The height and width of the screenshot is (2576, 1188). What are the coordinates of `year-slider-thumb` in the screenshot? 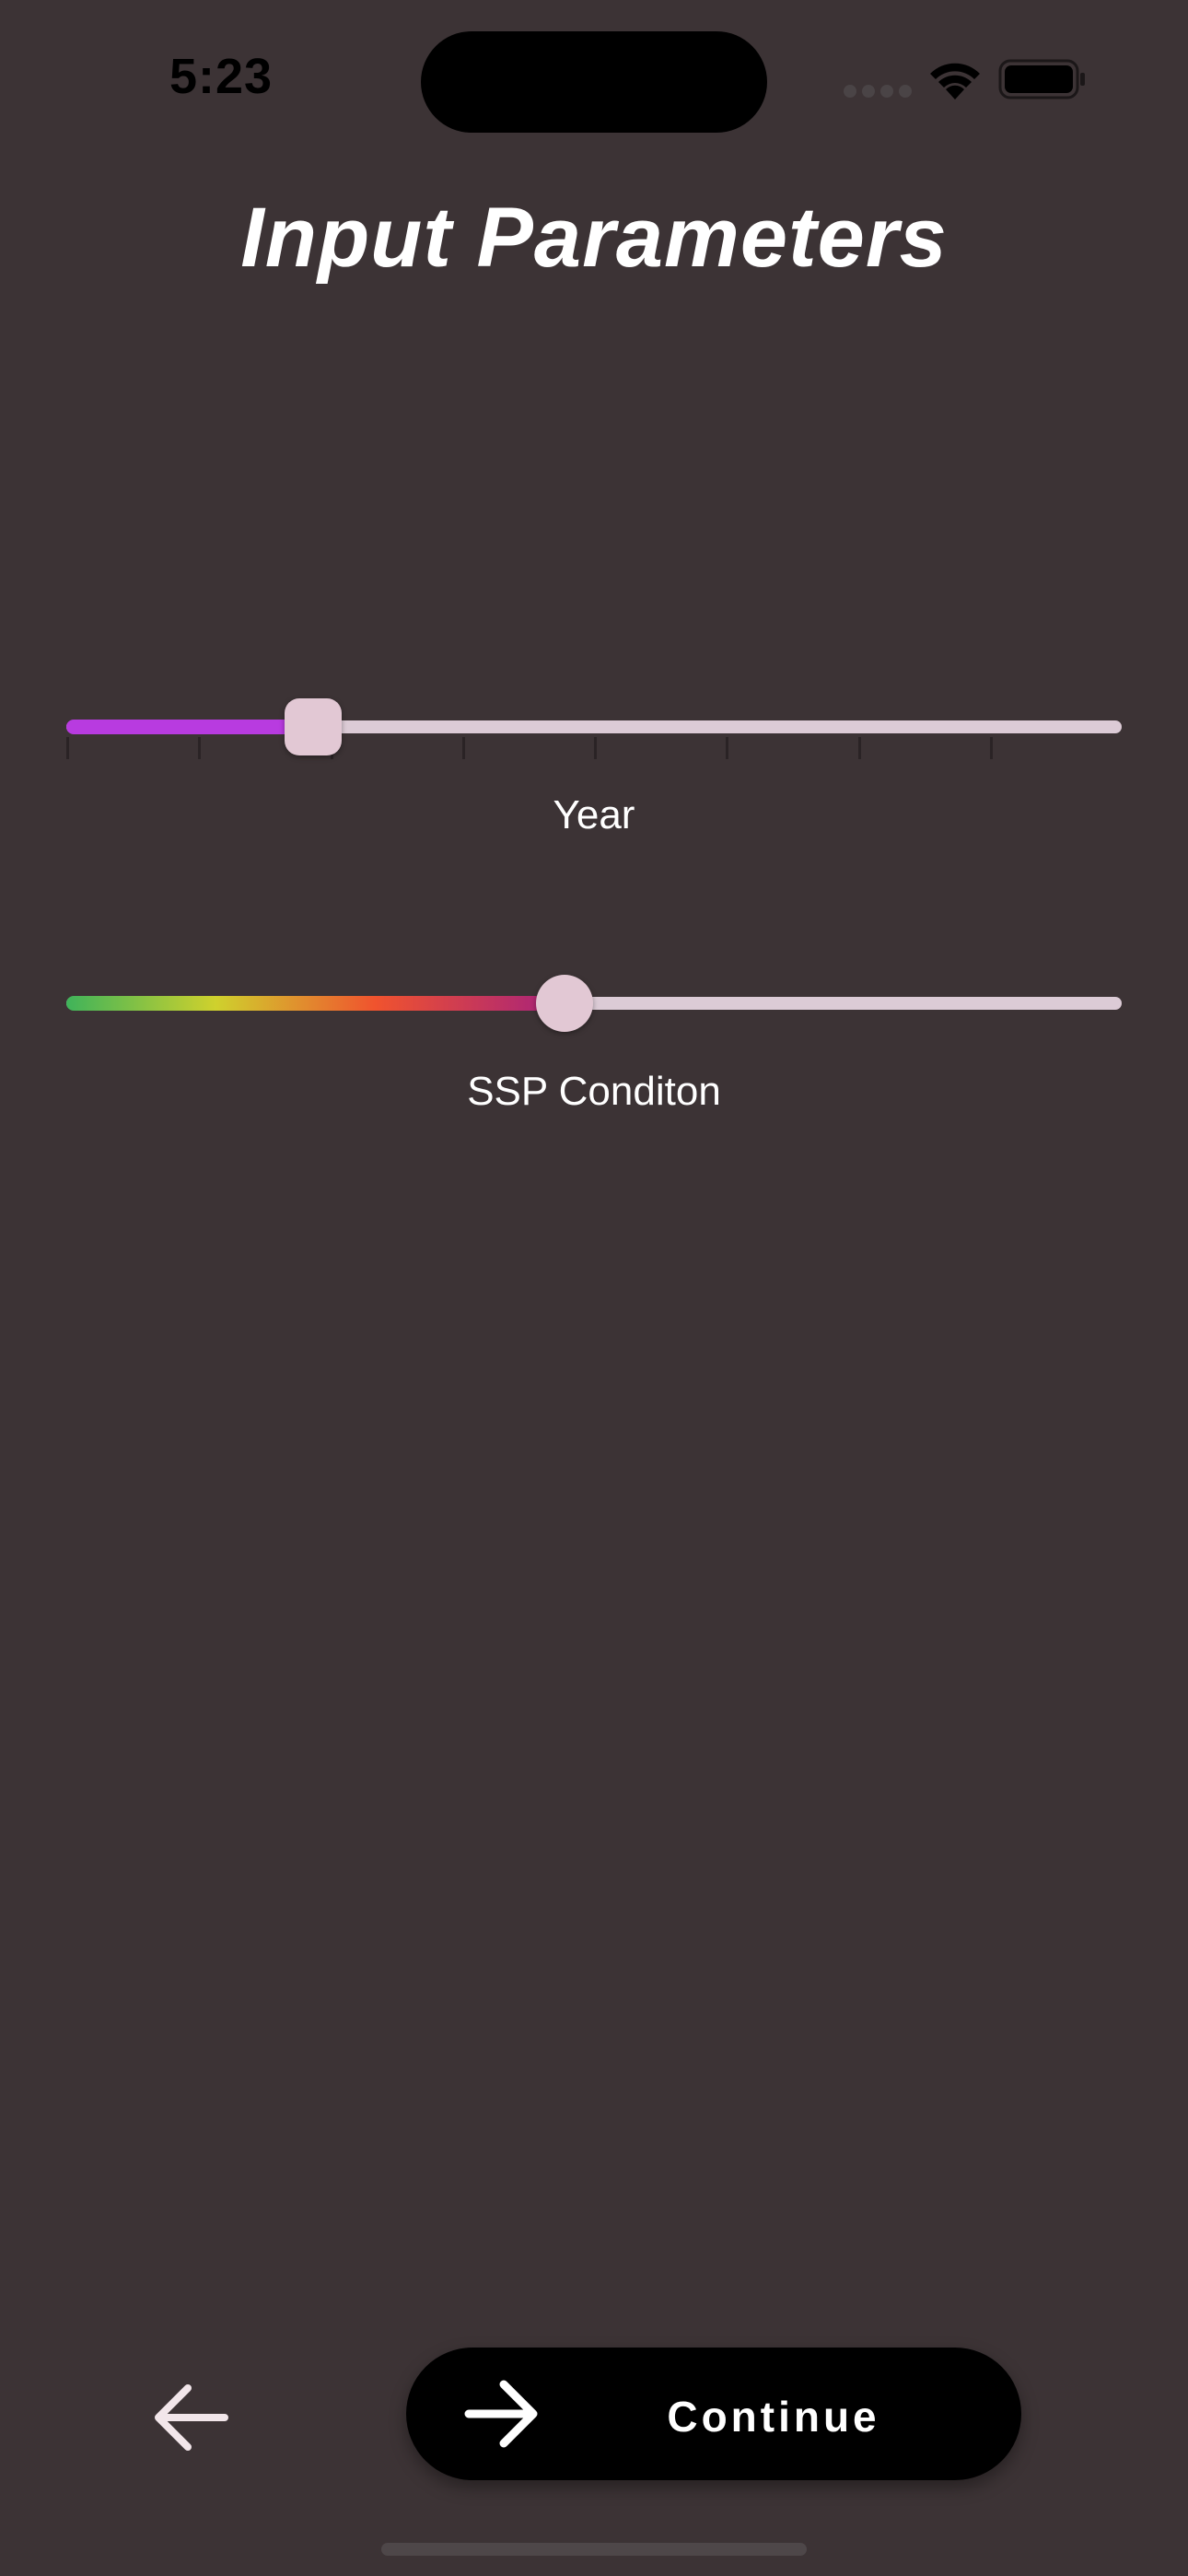 It's located at (313, 726).